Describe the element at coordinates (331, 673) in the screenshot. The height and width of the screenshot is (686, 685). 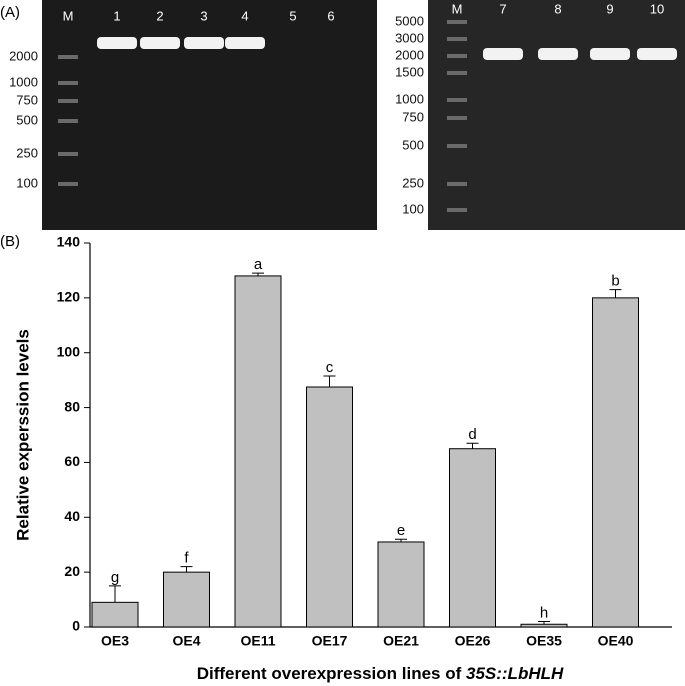
I see `x-axis-label-part: Different overexpression lines of` at that location.